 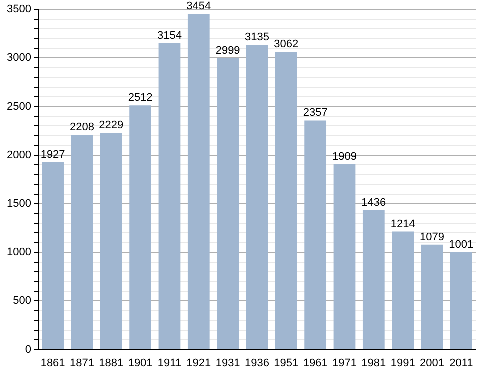 What do you see at coordinates (286, 363) in the screenshot?
I see `x-tick-label: 1951` at bounding box center [286, 363].